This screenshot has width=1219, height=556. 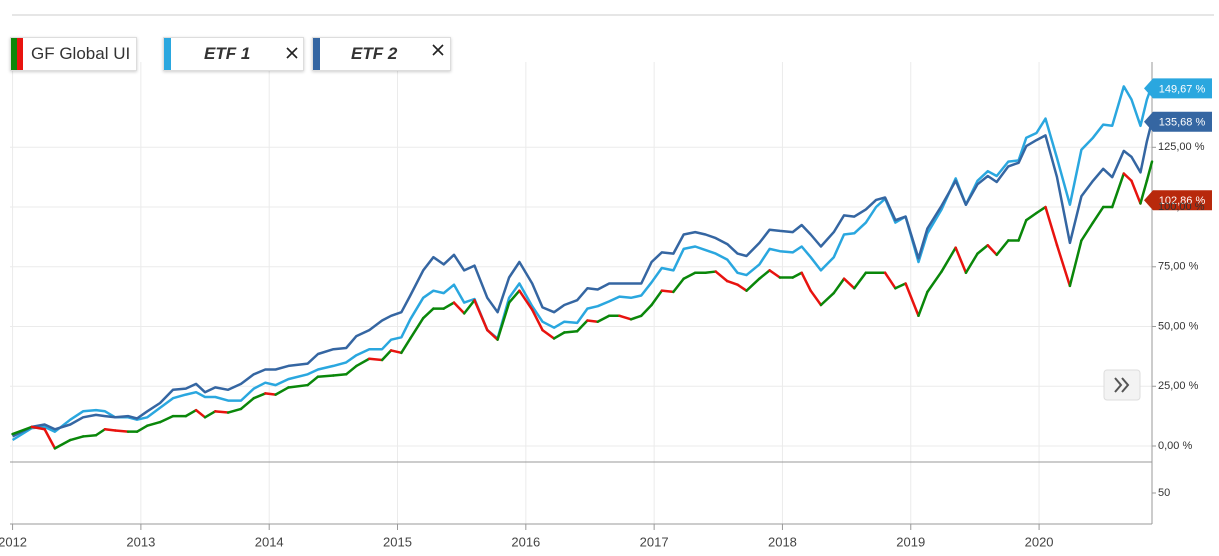 What do you see at coordinates (140, 541) in the screenshot?
I see `x-tick-label: 2013` at bounding box center [140, 541].